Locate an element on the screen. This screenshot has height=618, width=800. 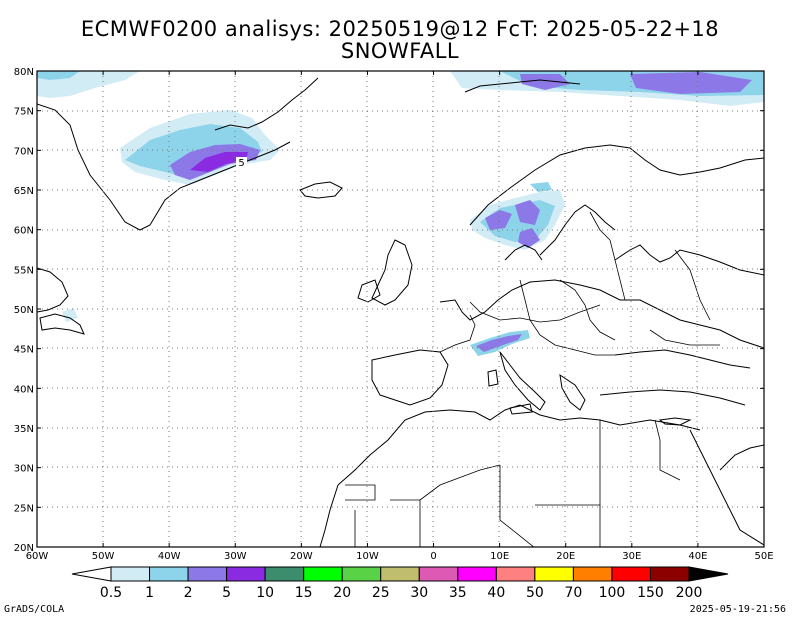
lat-label: 25N is located at coordinates (24, 508).